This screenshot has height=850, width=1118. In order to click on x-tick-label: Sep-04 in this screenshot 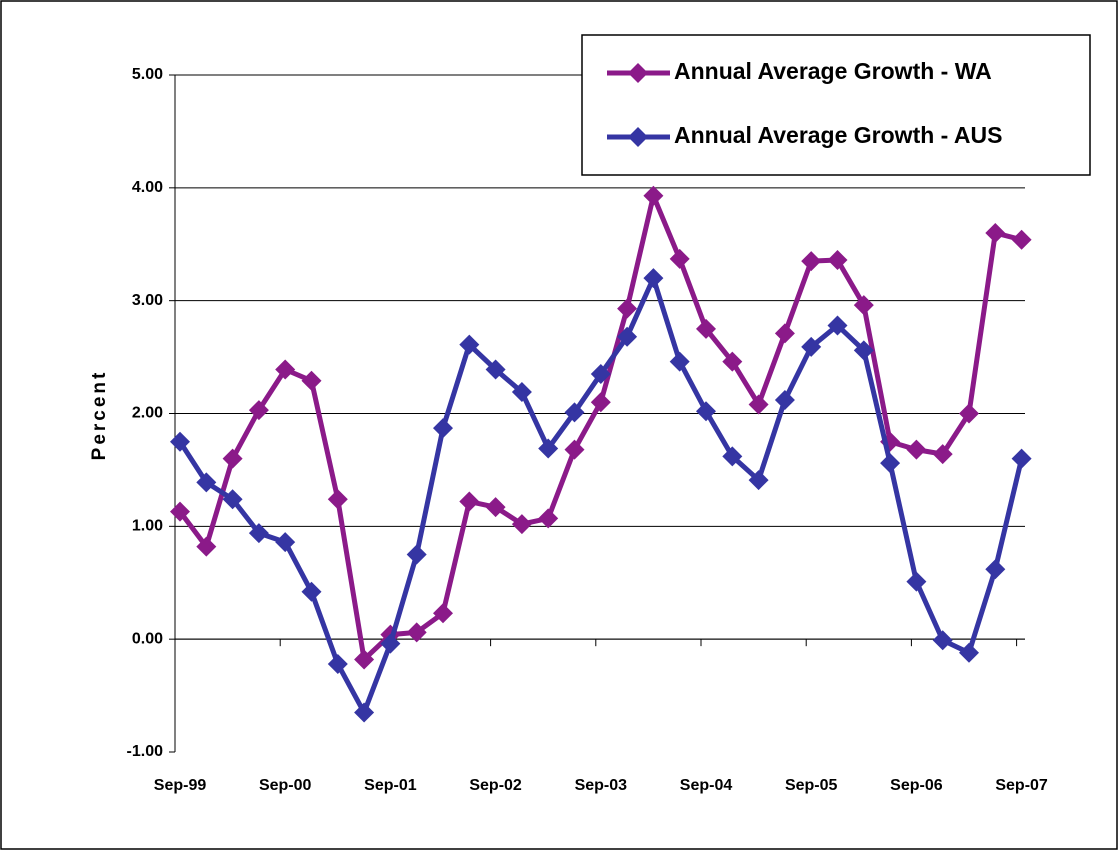, I will do `click(706, 785)`.